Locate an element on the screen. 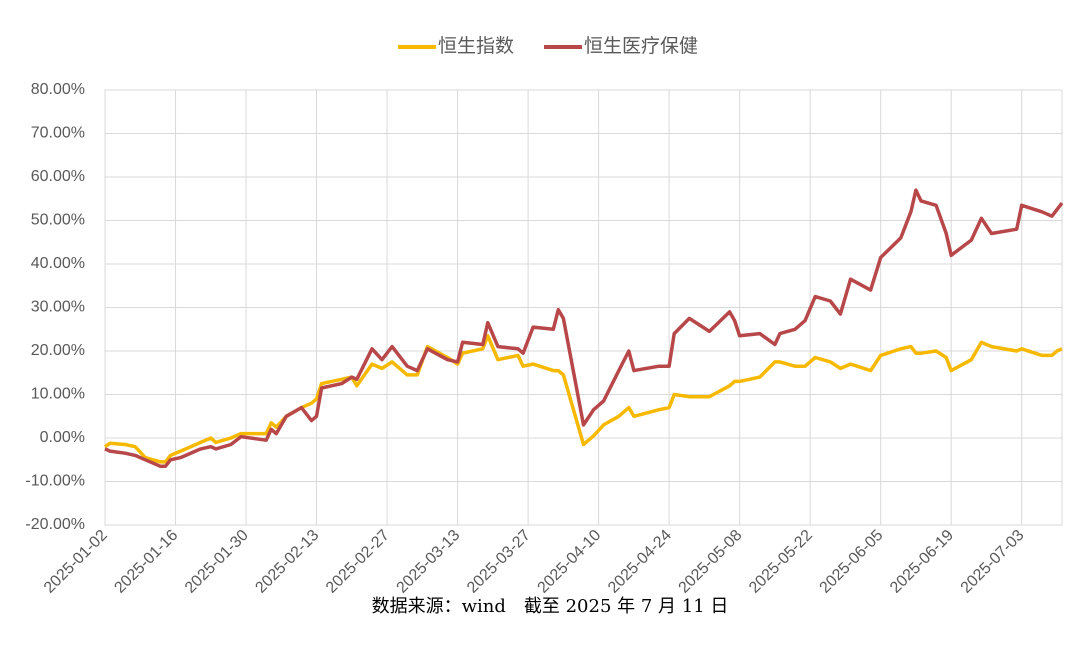 This screenshot has width=1080, height=657. x-tick-label: 2025-03-27 is located at coordinates (499, 562).